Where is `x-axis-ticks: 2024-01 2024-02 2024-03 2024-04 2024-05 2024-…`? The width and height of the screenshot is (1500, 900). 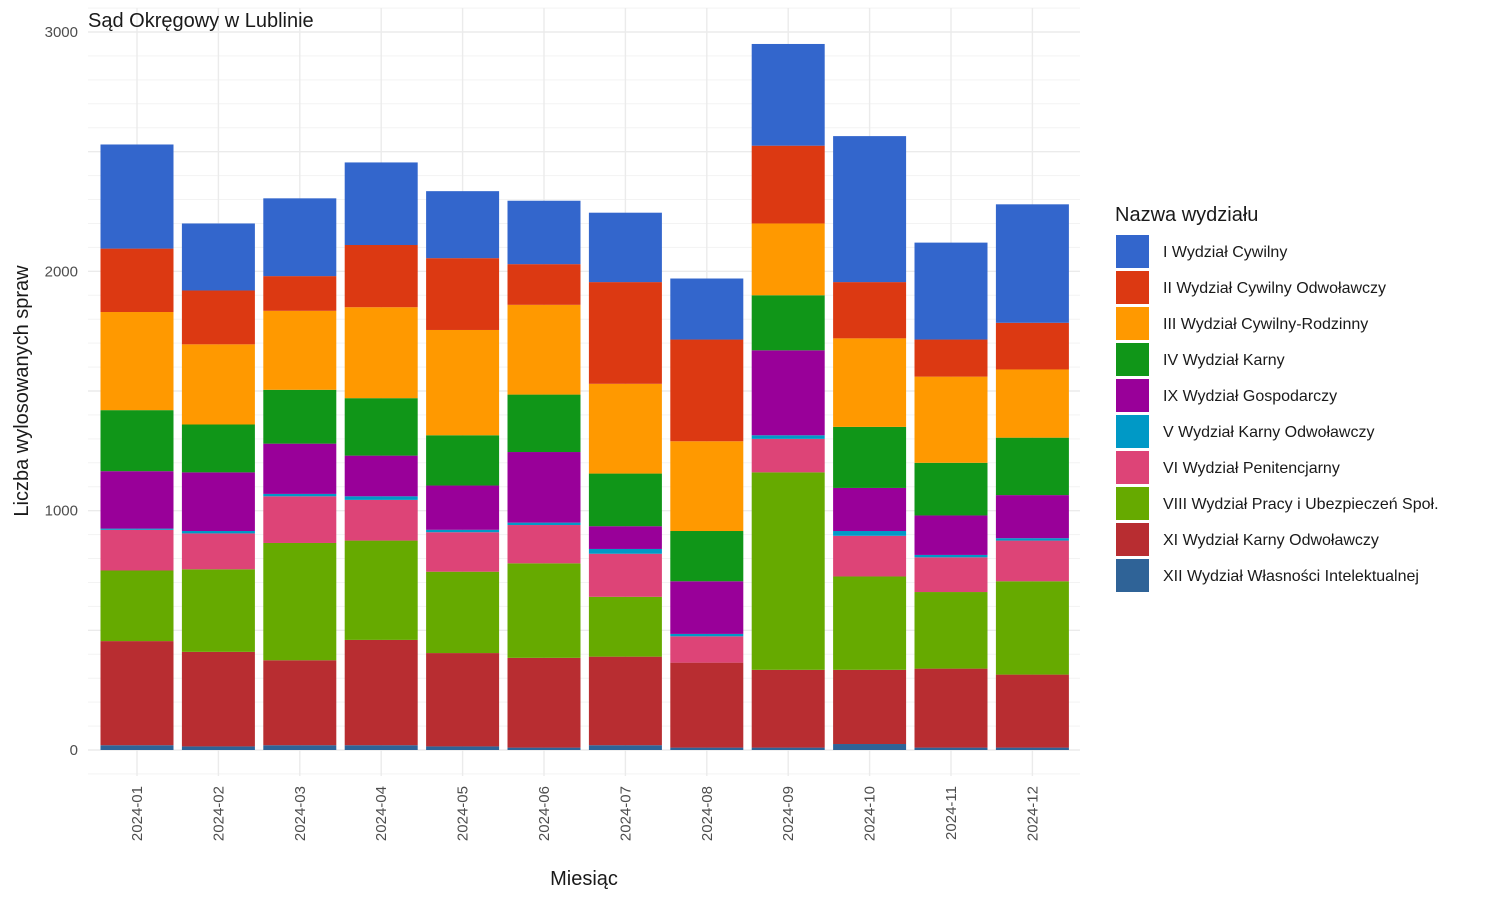
x-axis-ticks: 2024-01 2024-02 2024-03 2024-04 2024-05 2024-… is located at coordinates (585, 813).